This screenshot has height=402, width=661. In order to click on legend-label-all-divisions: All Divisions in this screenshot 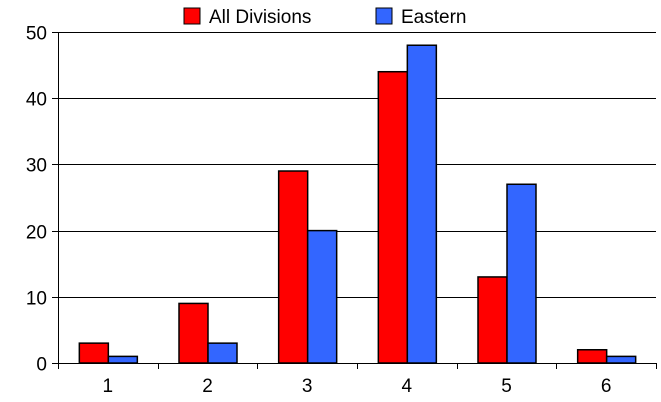, I will do `click(260, 17)`.